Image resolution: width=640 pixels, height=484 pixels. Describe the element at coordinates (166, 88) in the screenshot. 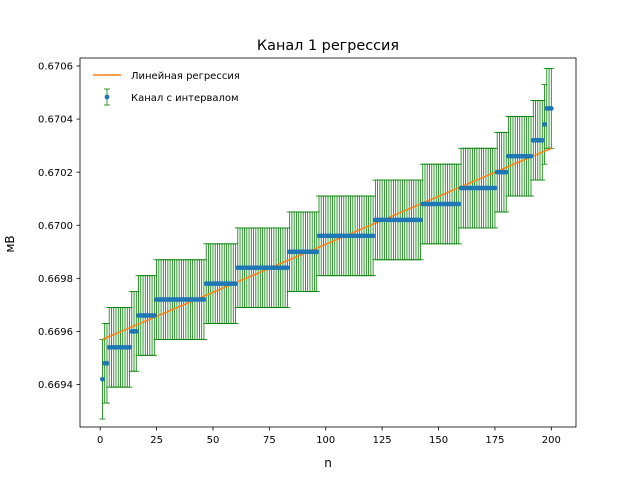

I see `legend: Линейная регрессия Канал с интервалом` at that location.